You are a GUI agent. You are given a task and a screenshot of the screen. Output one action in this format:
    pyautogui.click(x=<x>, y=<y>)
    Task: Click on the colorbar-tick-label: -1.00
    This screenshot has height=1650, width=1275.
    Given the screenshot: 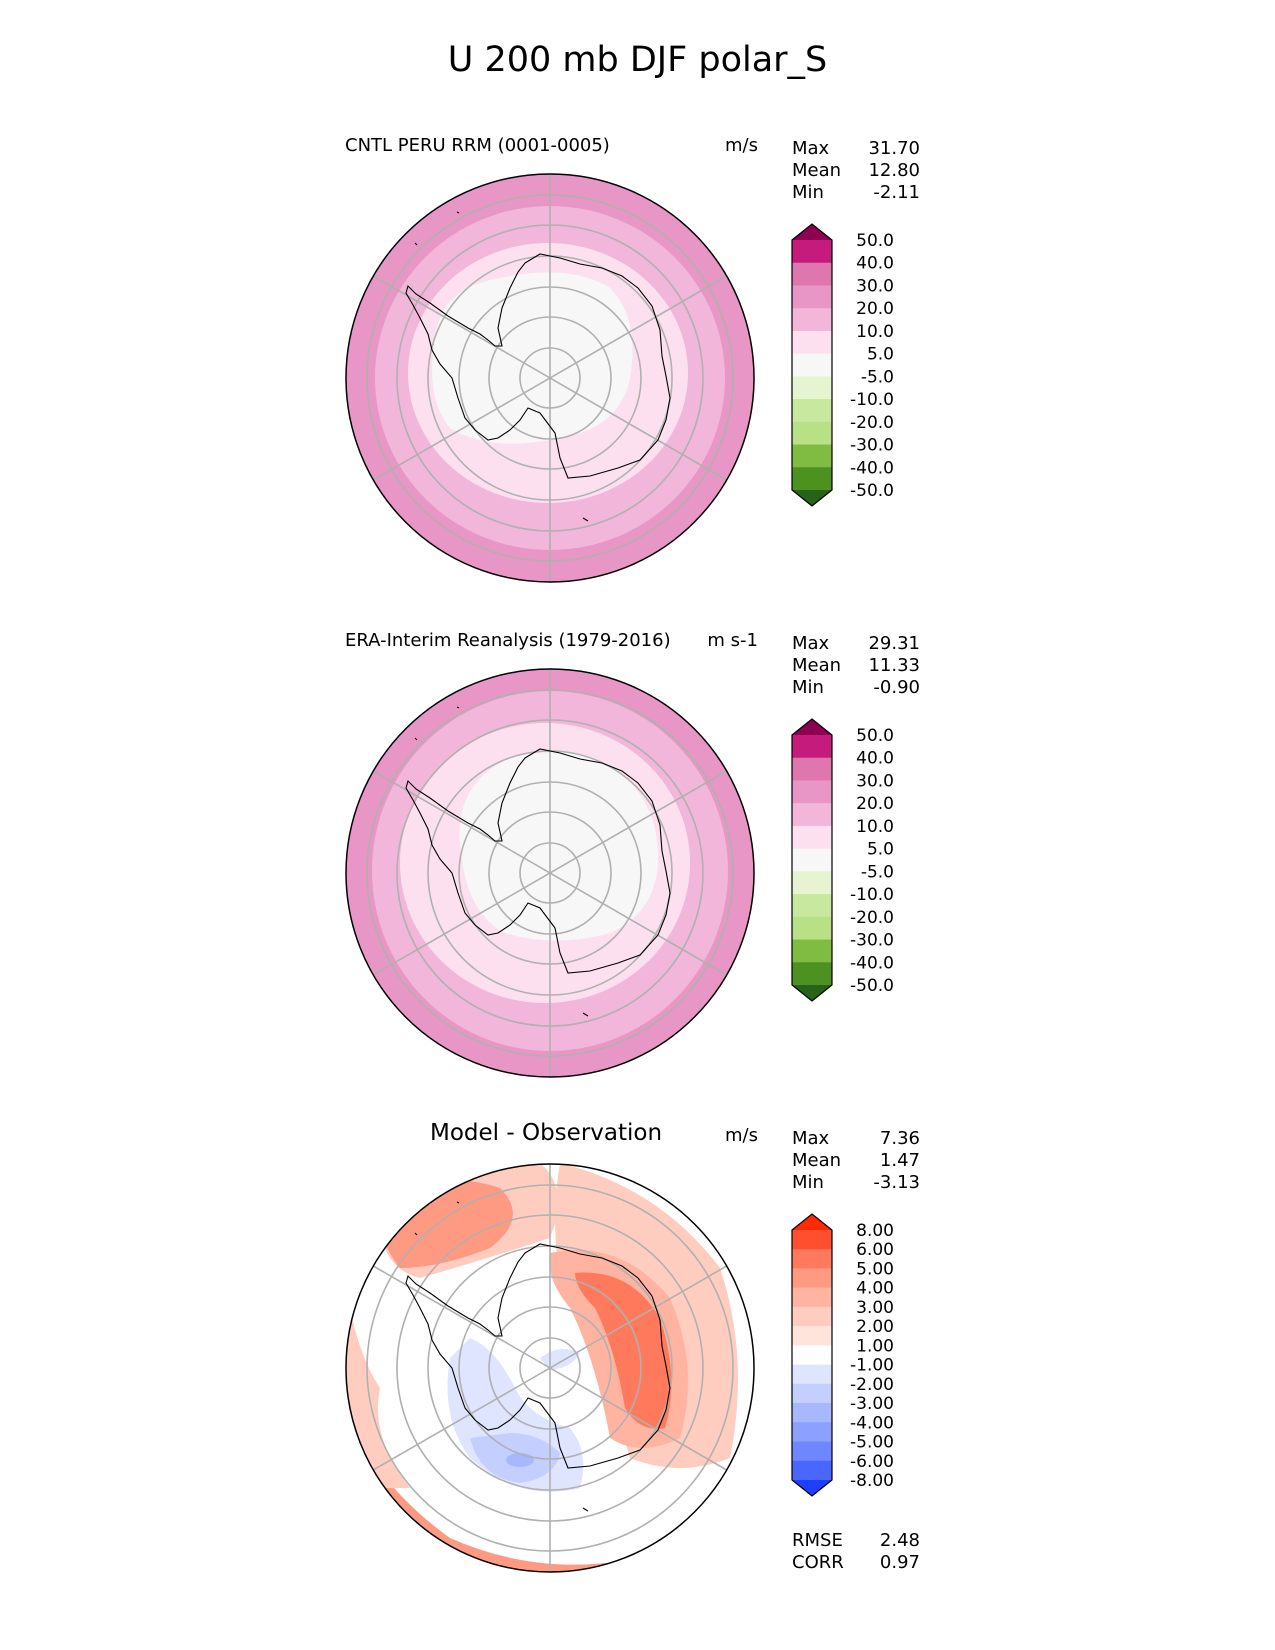 What is the action you would take?
    pyautogui.click(x=872, y=1366)
    